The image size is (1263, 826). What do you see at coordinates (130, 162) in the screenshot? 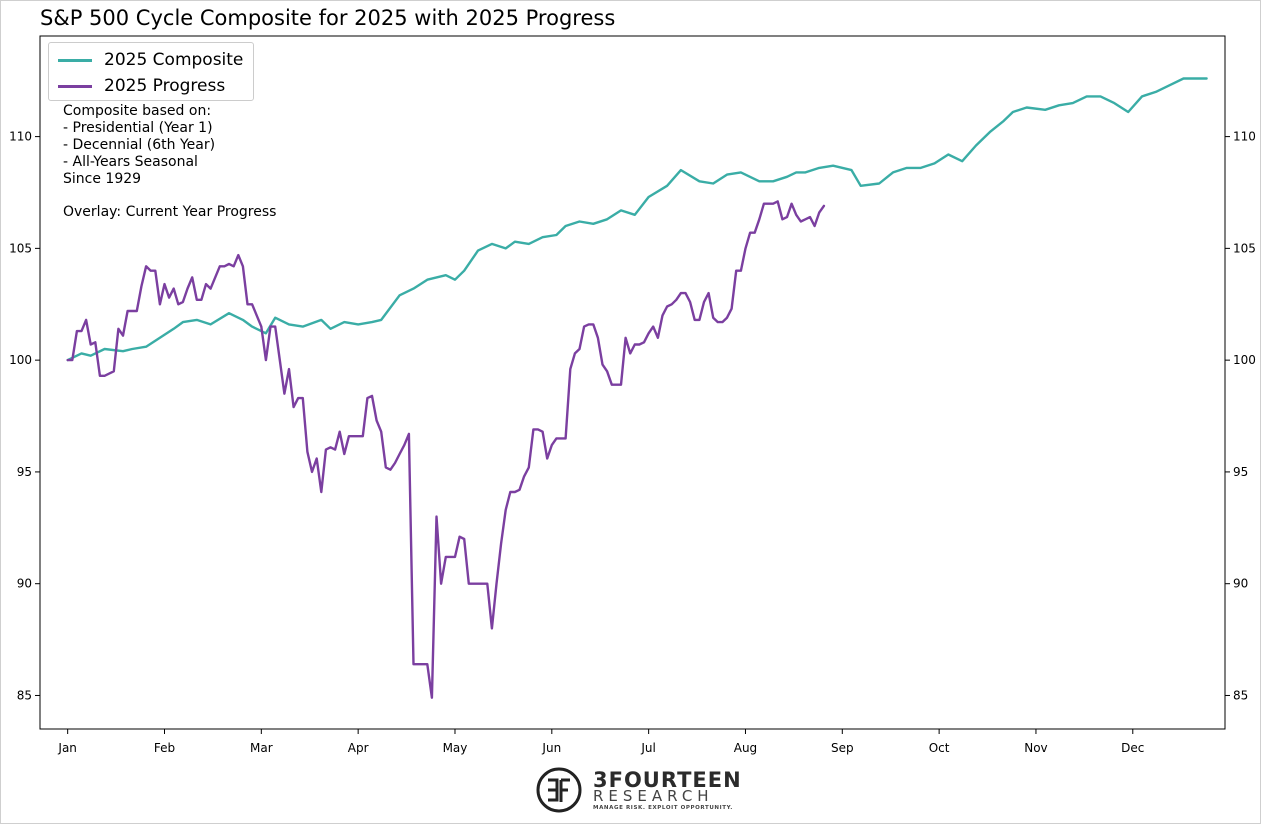
I see `annotation-line-4: - All-Years Seasonal` at bounding box center [130, 162].